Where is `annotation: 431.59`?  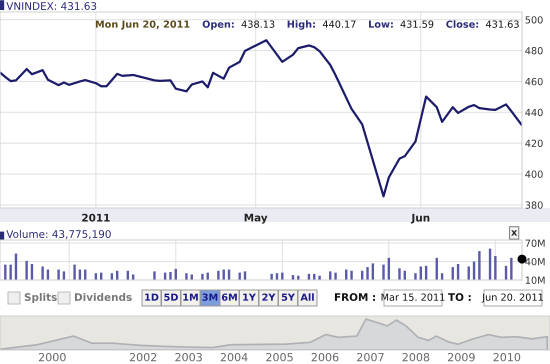 annotation: 431.59 is located at coordinates (417, 24).